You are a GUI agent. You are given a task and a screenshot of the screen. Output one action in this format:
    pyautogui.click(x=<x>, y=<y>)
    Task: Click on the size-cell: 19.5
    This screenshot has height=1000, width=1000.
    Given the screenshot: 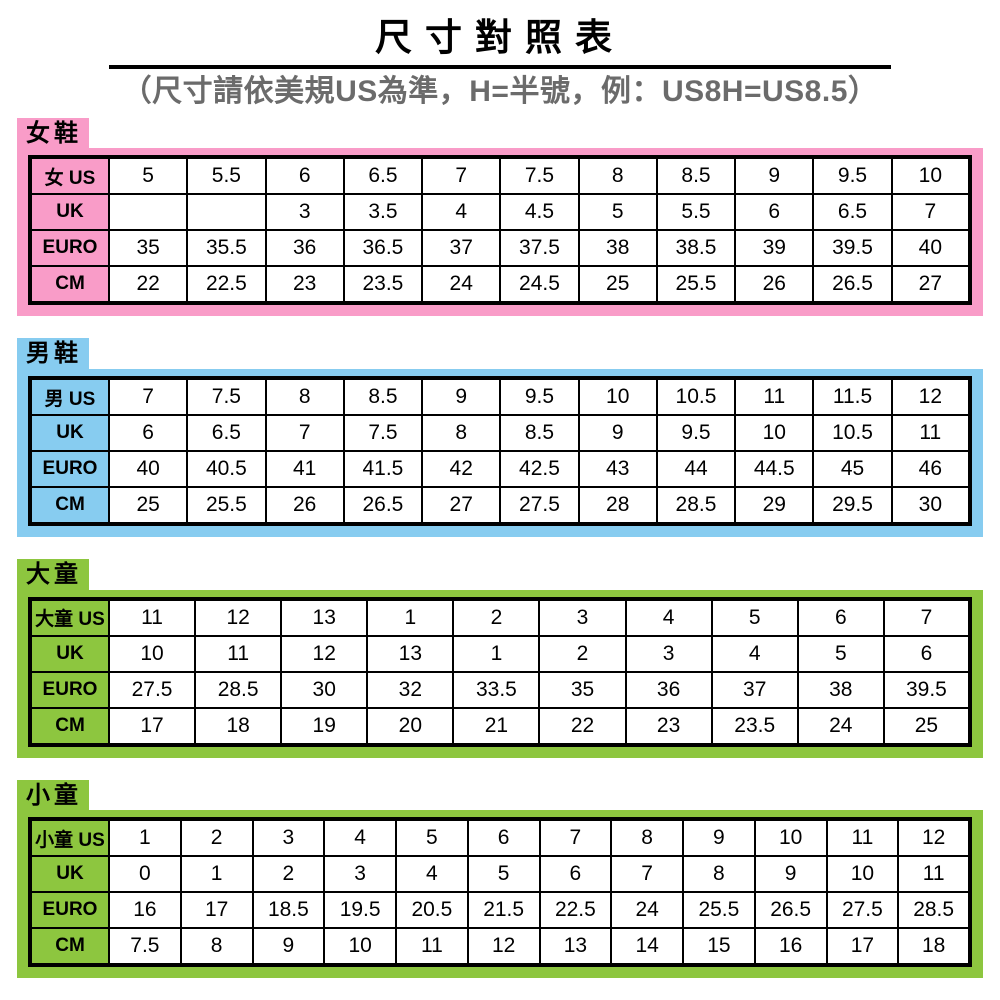 What is the action you would take?
    pyautogui.click(x=360, y=910)
    